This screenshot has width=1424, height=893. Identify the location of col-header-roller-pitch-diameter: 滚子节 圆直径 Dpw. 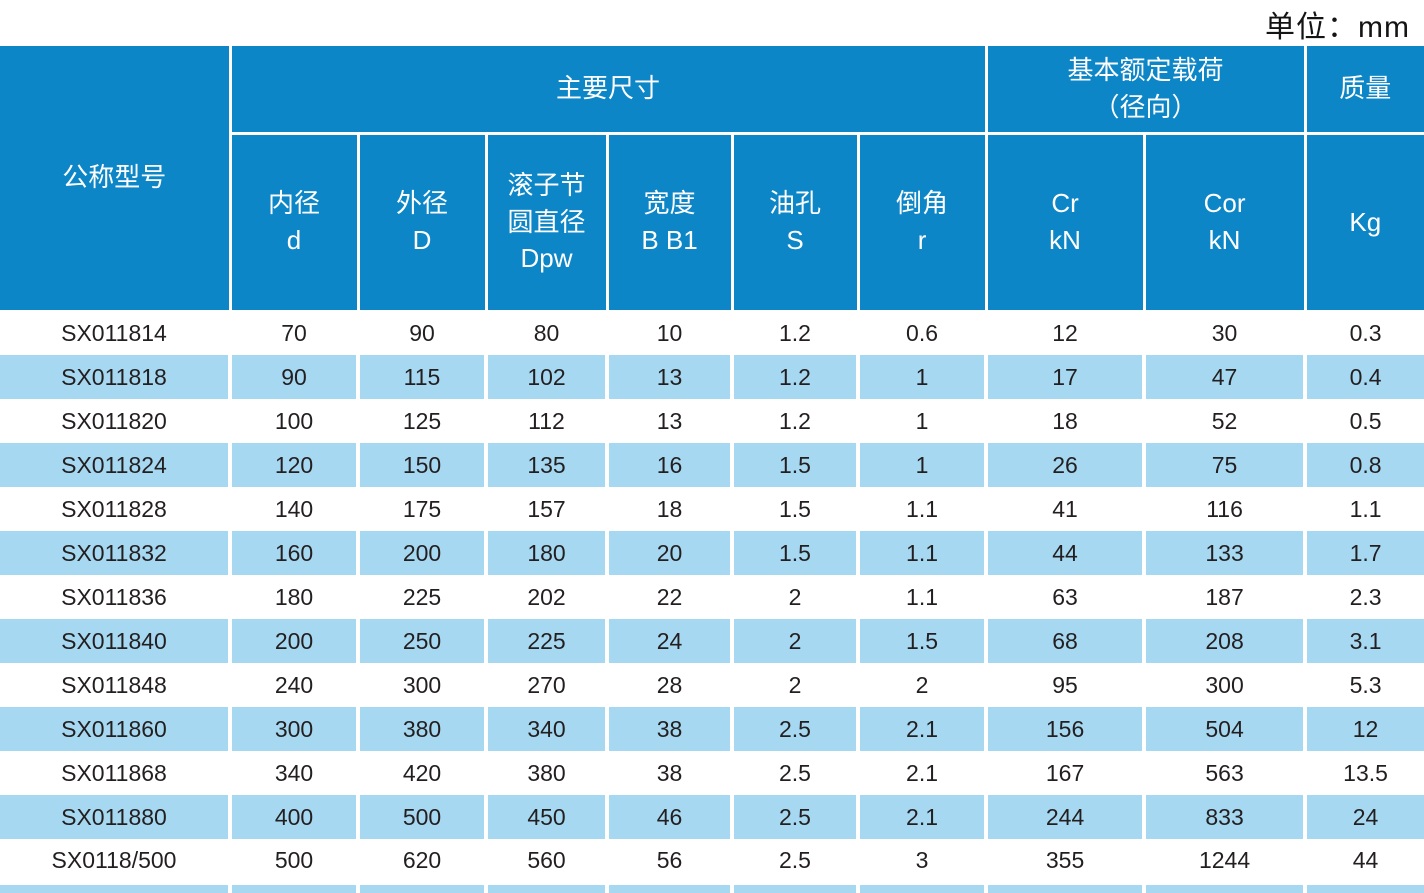
(546, 223).